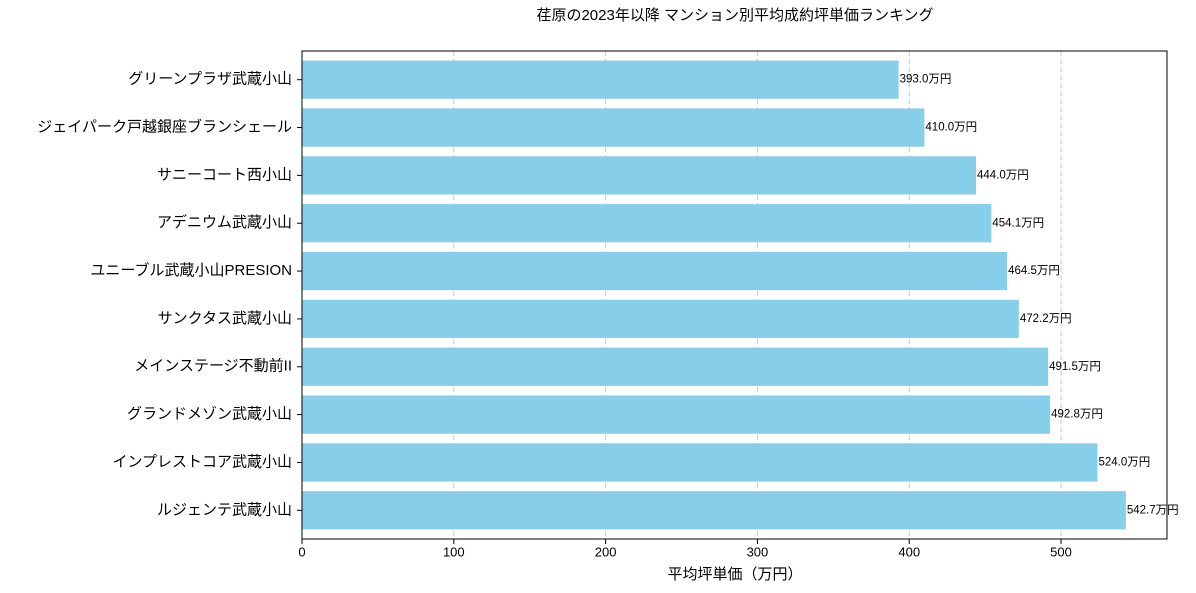 This screenshot has width=1196, height=593. Describe the element at coordinates (1153, 510) in the screenshot. I see `value-label: 542.7万円` at that location.